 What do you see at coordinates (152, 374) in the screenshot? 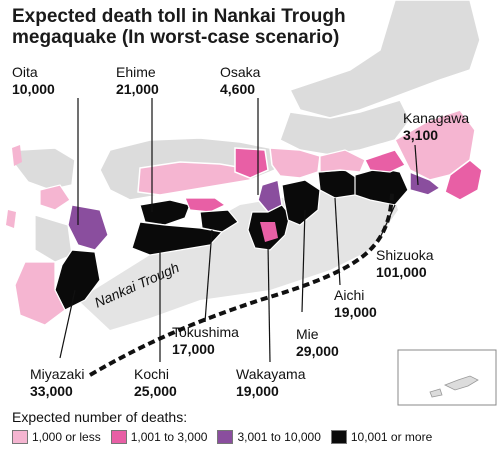
I see `label-name: Kochi` at bounding box center [152, 374].